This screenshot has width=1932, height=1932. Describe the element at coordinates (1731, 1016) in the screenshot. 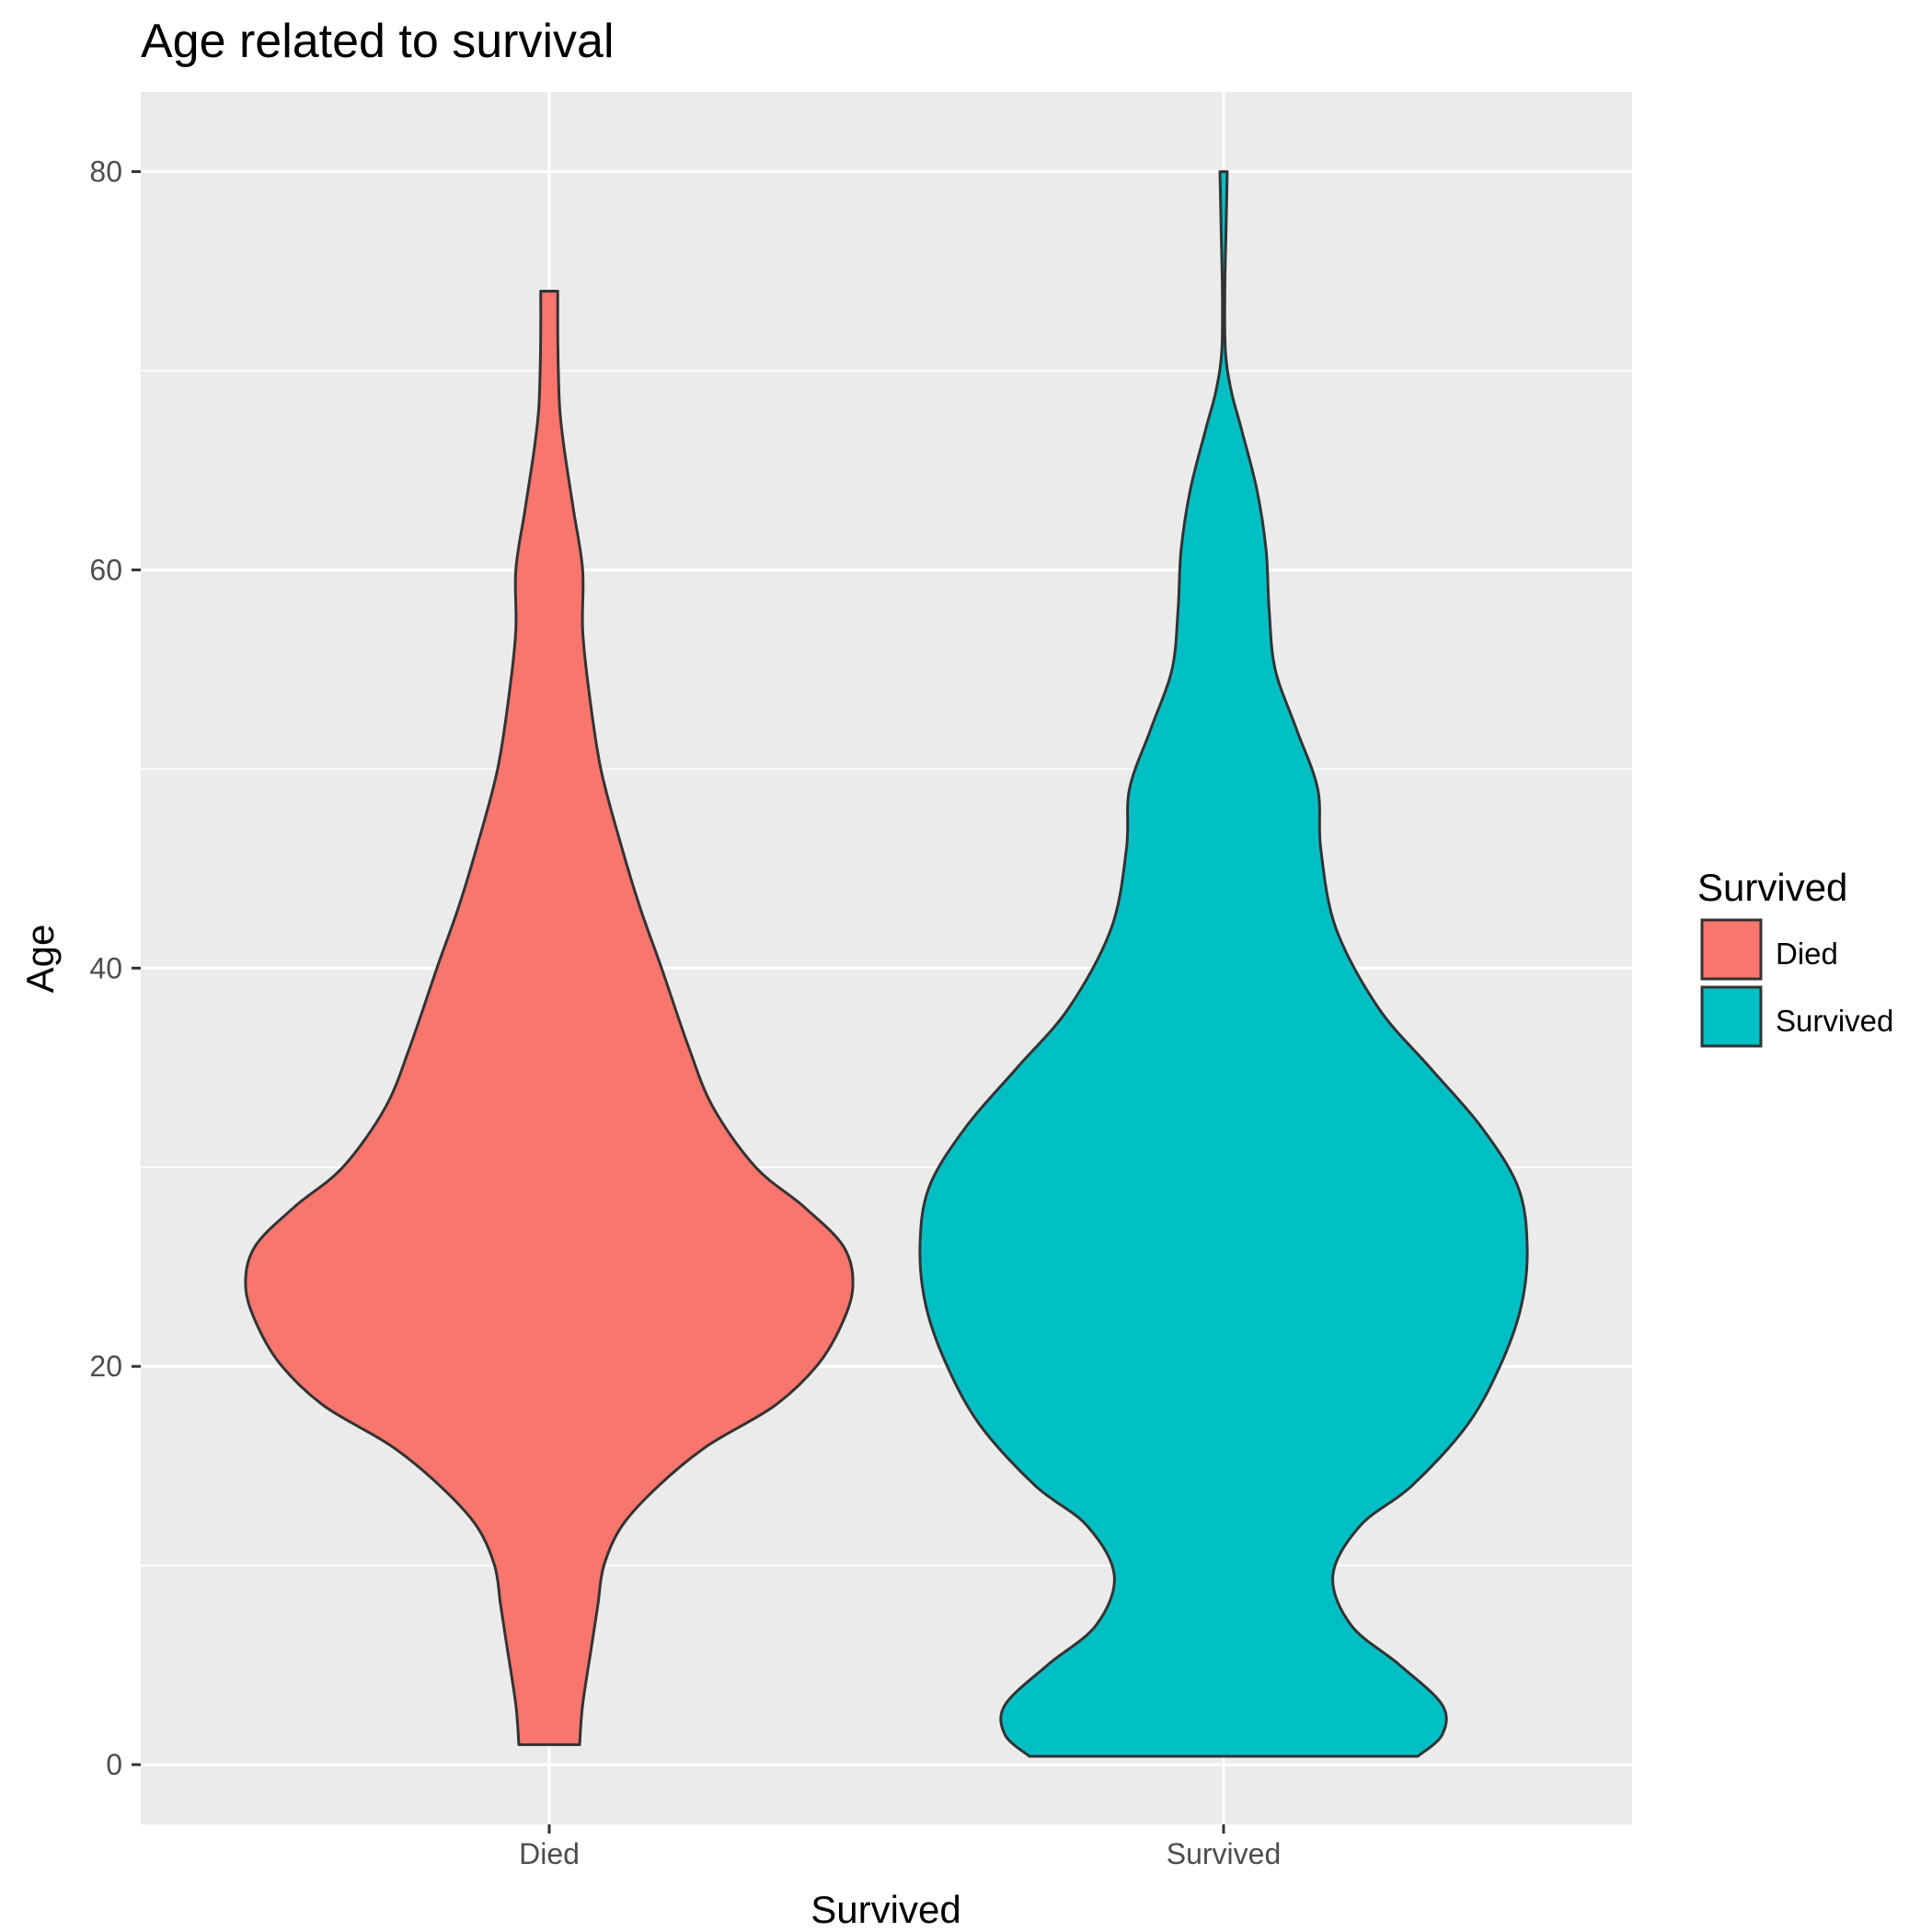

I see `legend-swatch-survived` at that location.